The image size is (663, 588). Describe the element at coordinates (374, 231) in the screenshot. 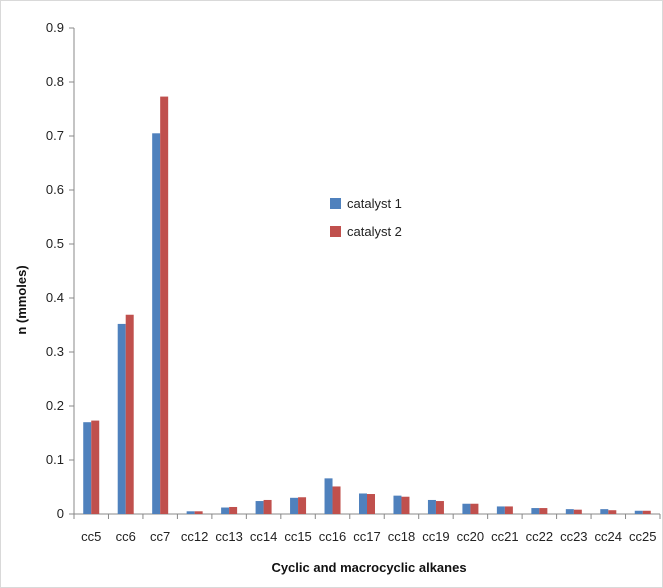

I see `legend-label-series-2: catalyst 2` at that location.